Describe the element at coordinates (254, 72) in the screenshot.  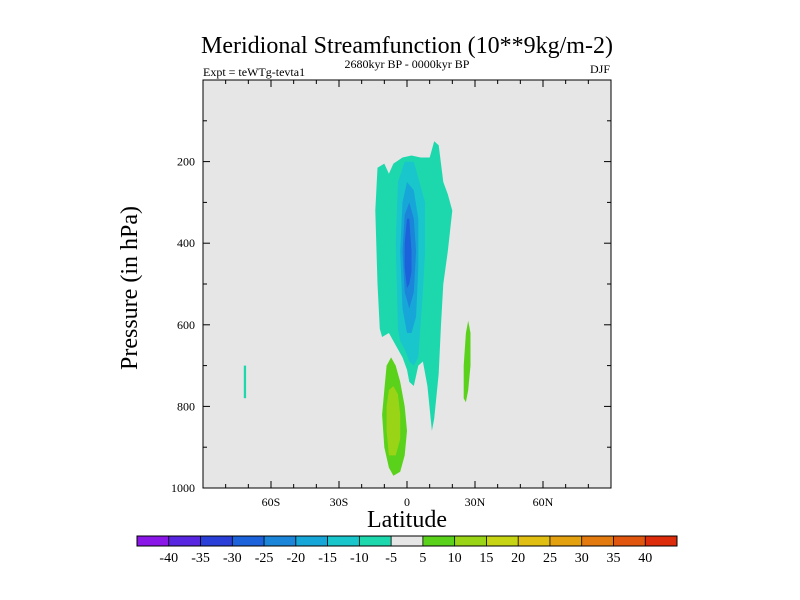
I see `subtitle-left: Expt = teWTg-tevta1` at that location.